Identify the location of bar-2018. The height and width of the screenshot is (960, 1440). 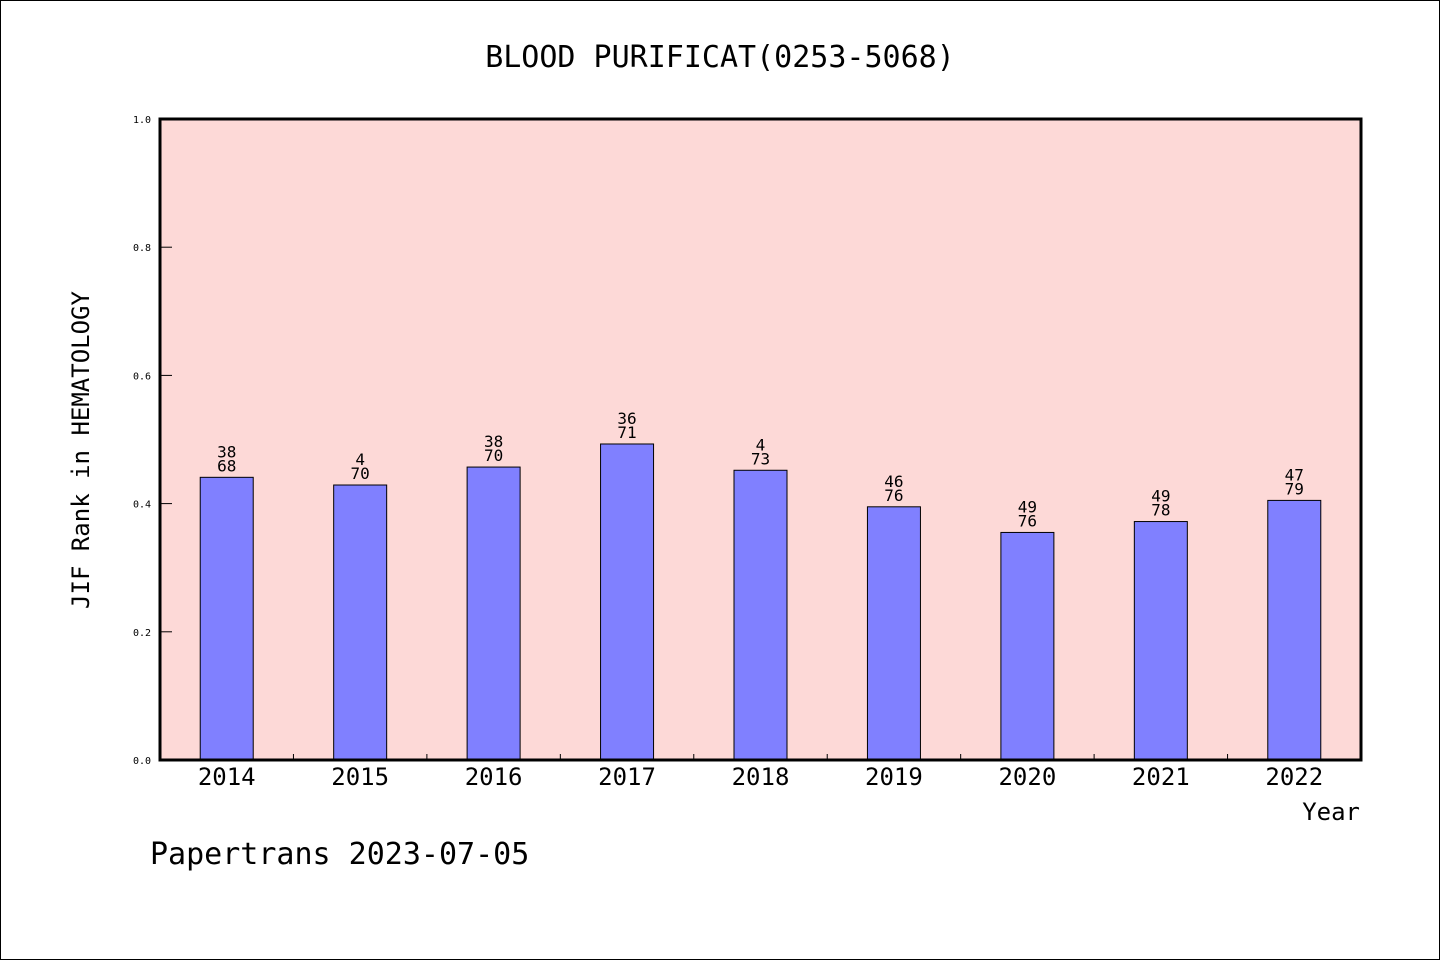
(760, 615).